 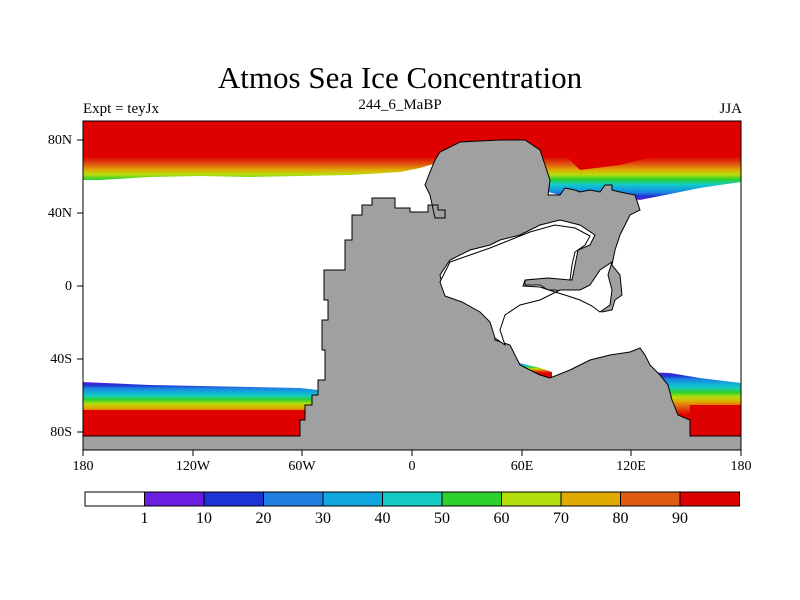 I want to click on colorbar-label: 30, so click(x=323, y=518).